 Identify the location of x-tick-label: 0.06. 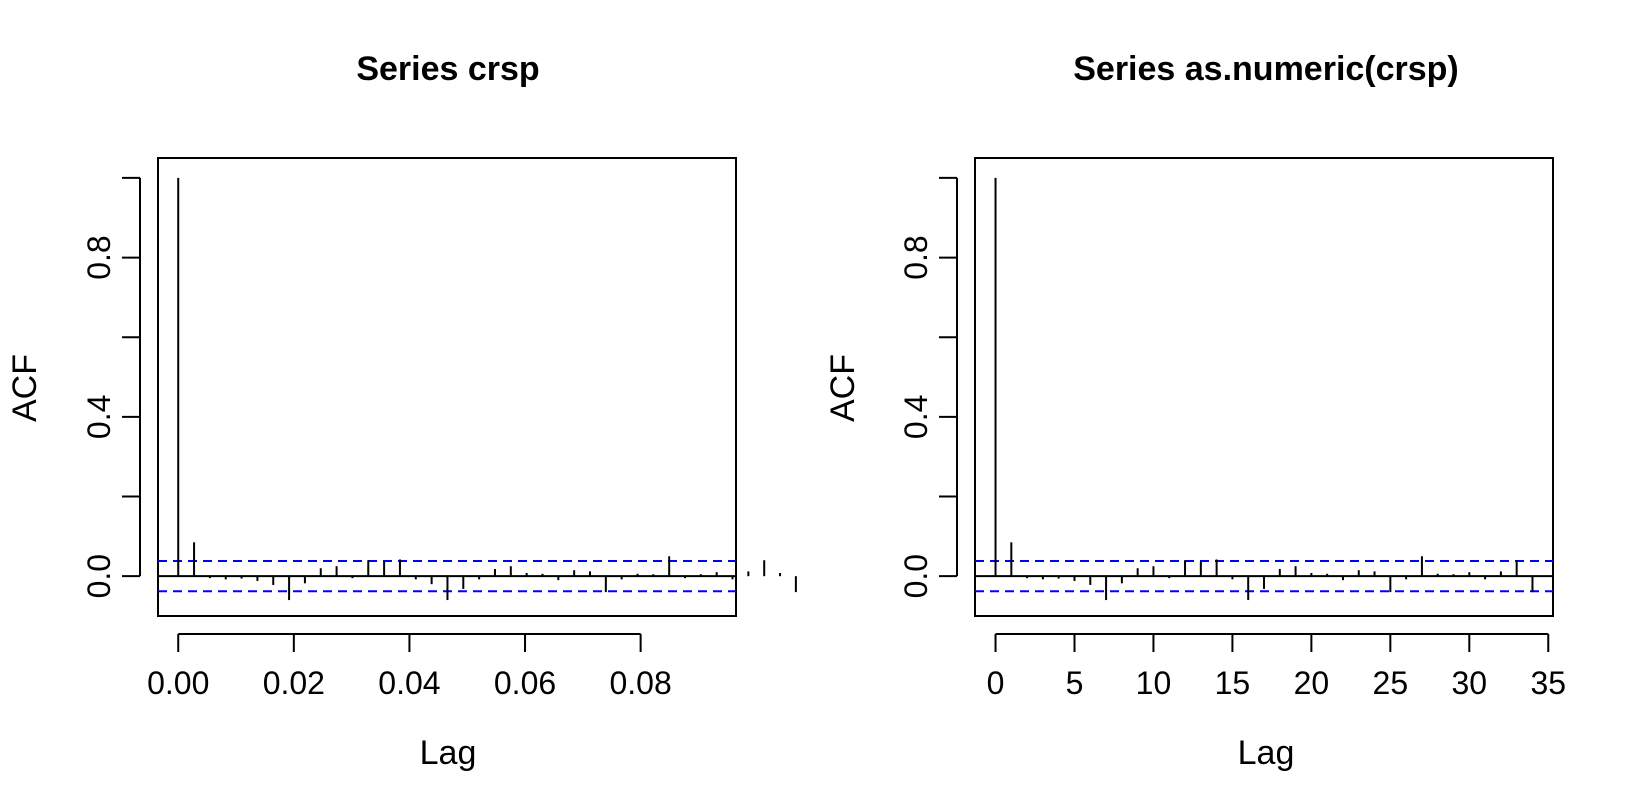
(525, 683).